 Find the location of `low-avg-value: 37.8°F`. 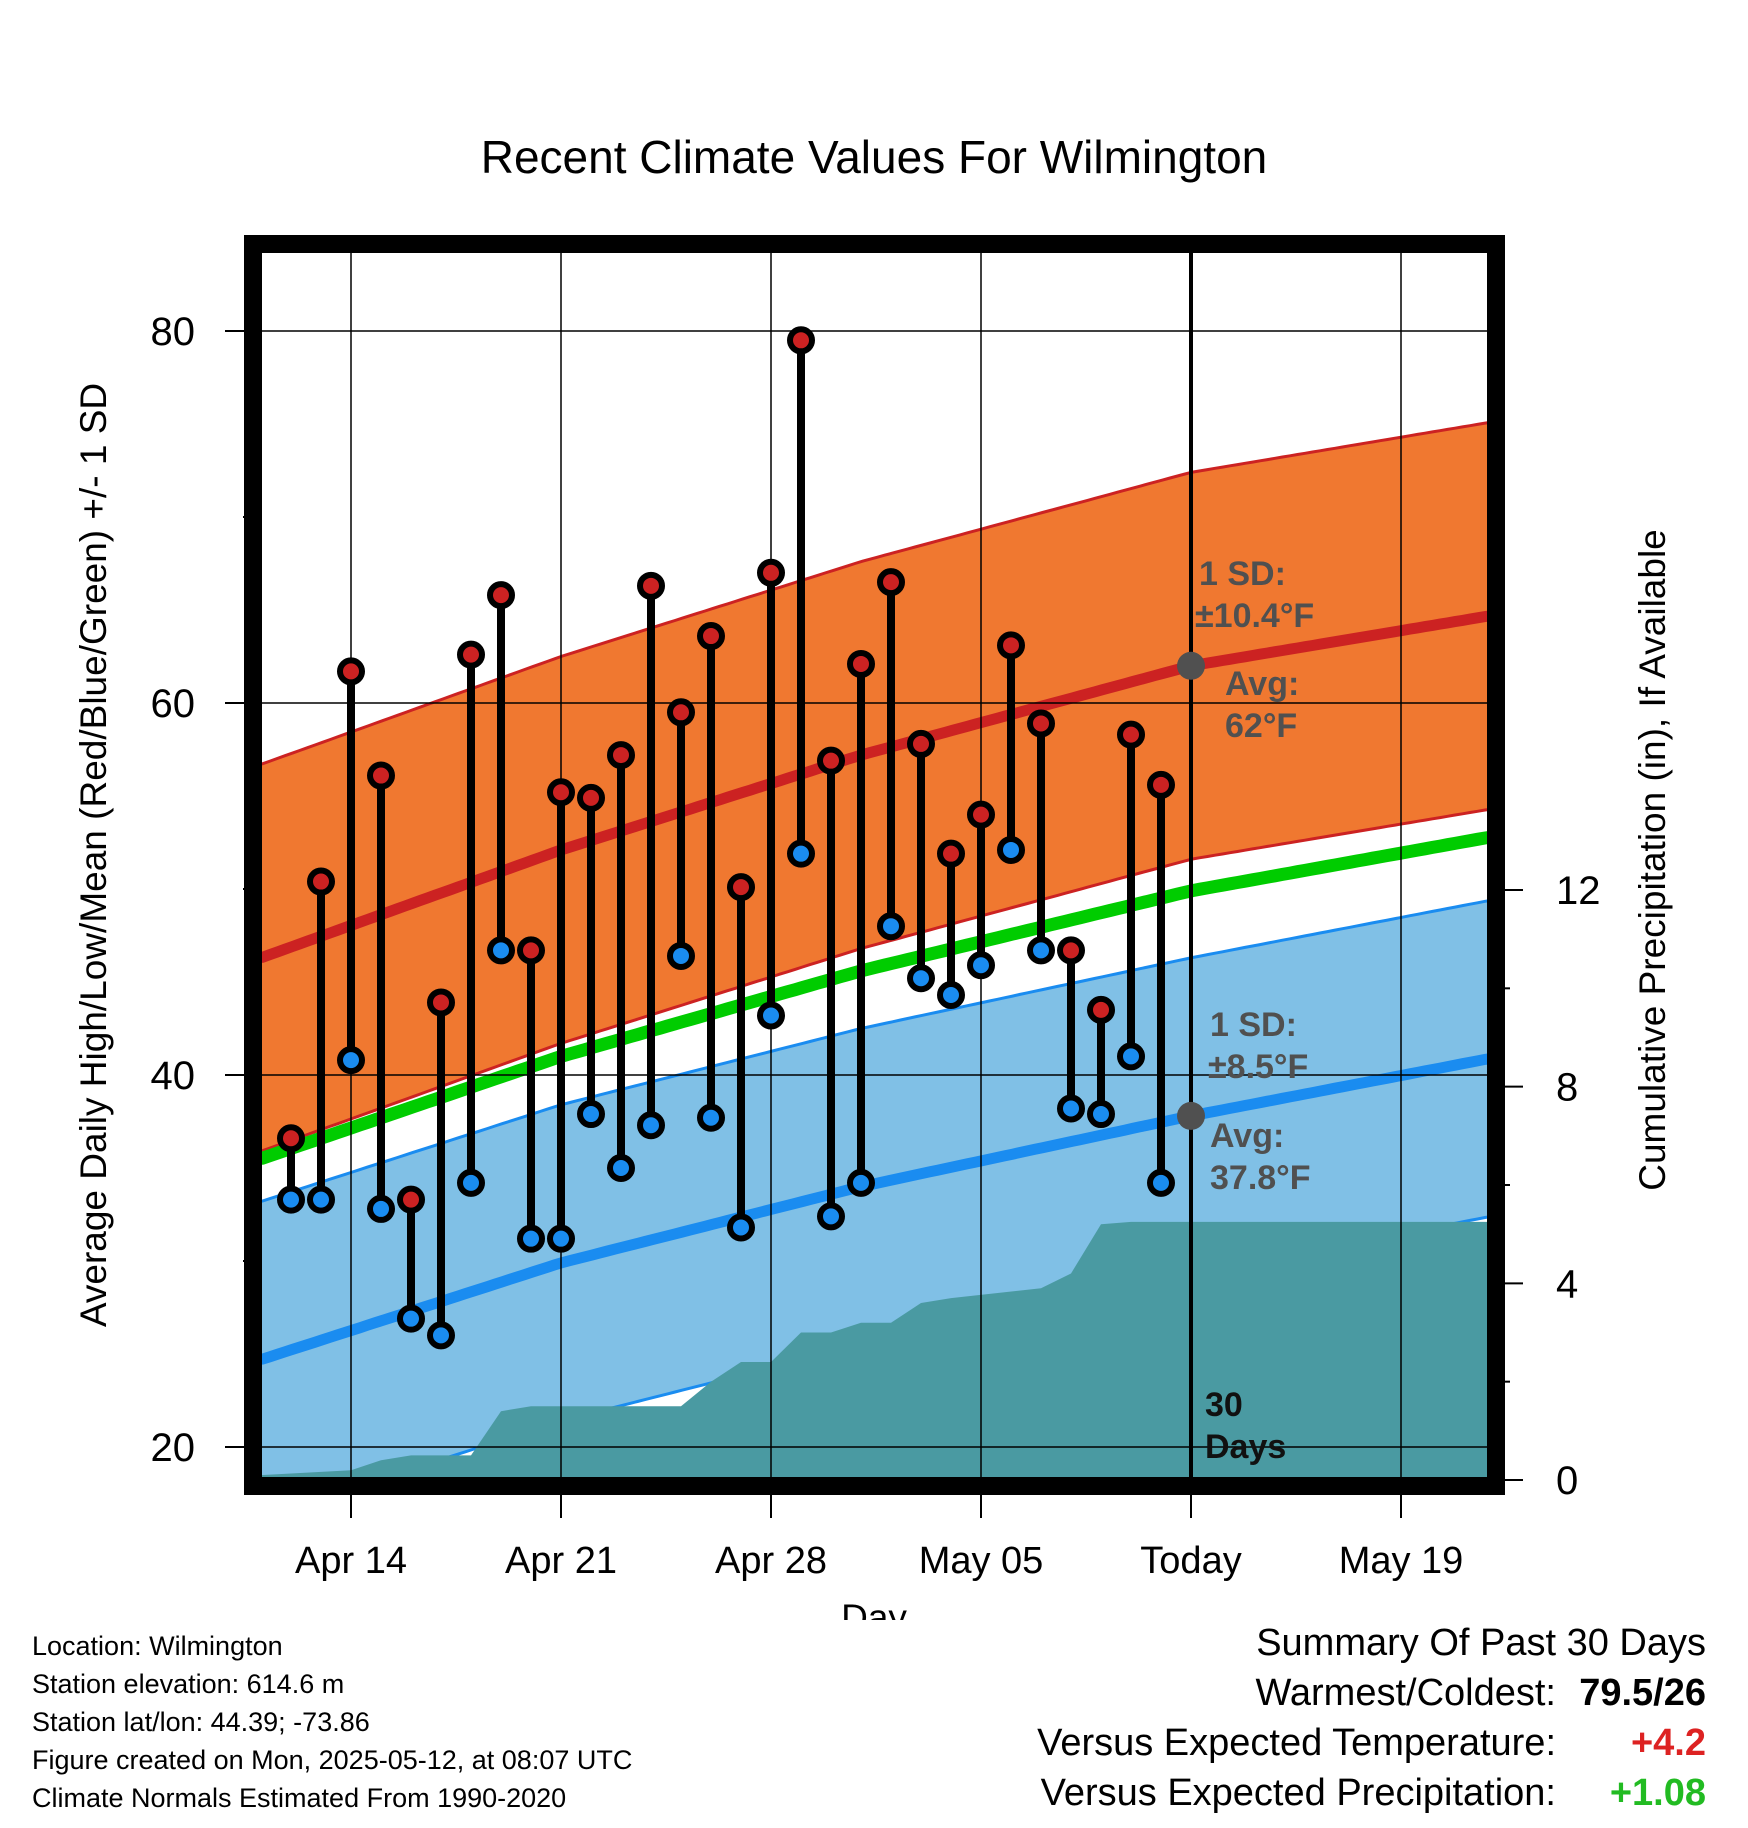

low-avg-value: 37.8°F is located at coordinates (1260, 1178).